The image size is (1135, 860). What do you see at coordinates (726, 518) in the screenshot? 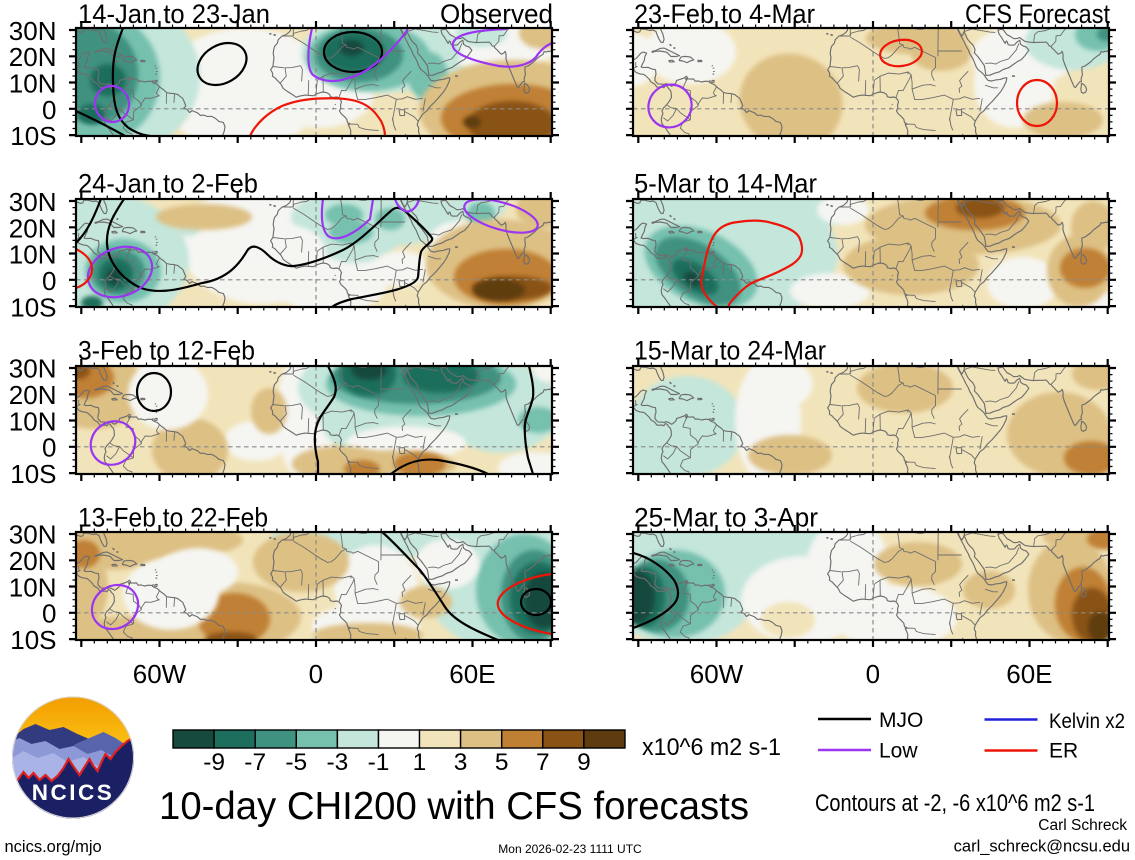
I see `svg-text: 25-Mar to 3-Apr` at bounding box center [726, 518].